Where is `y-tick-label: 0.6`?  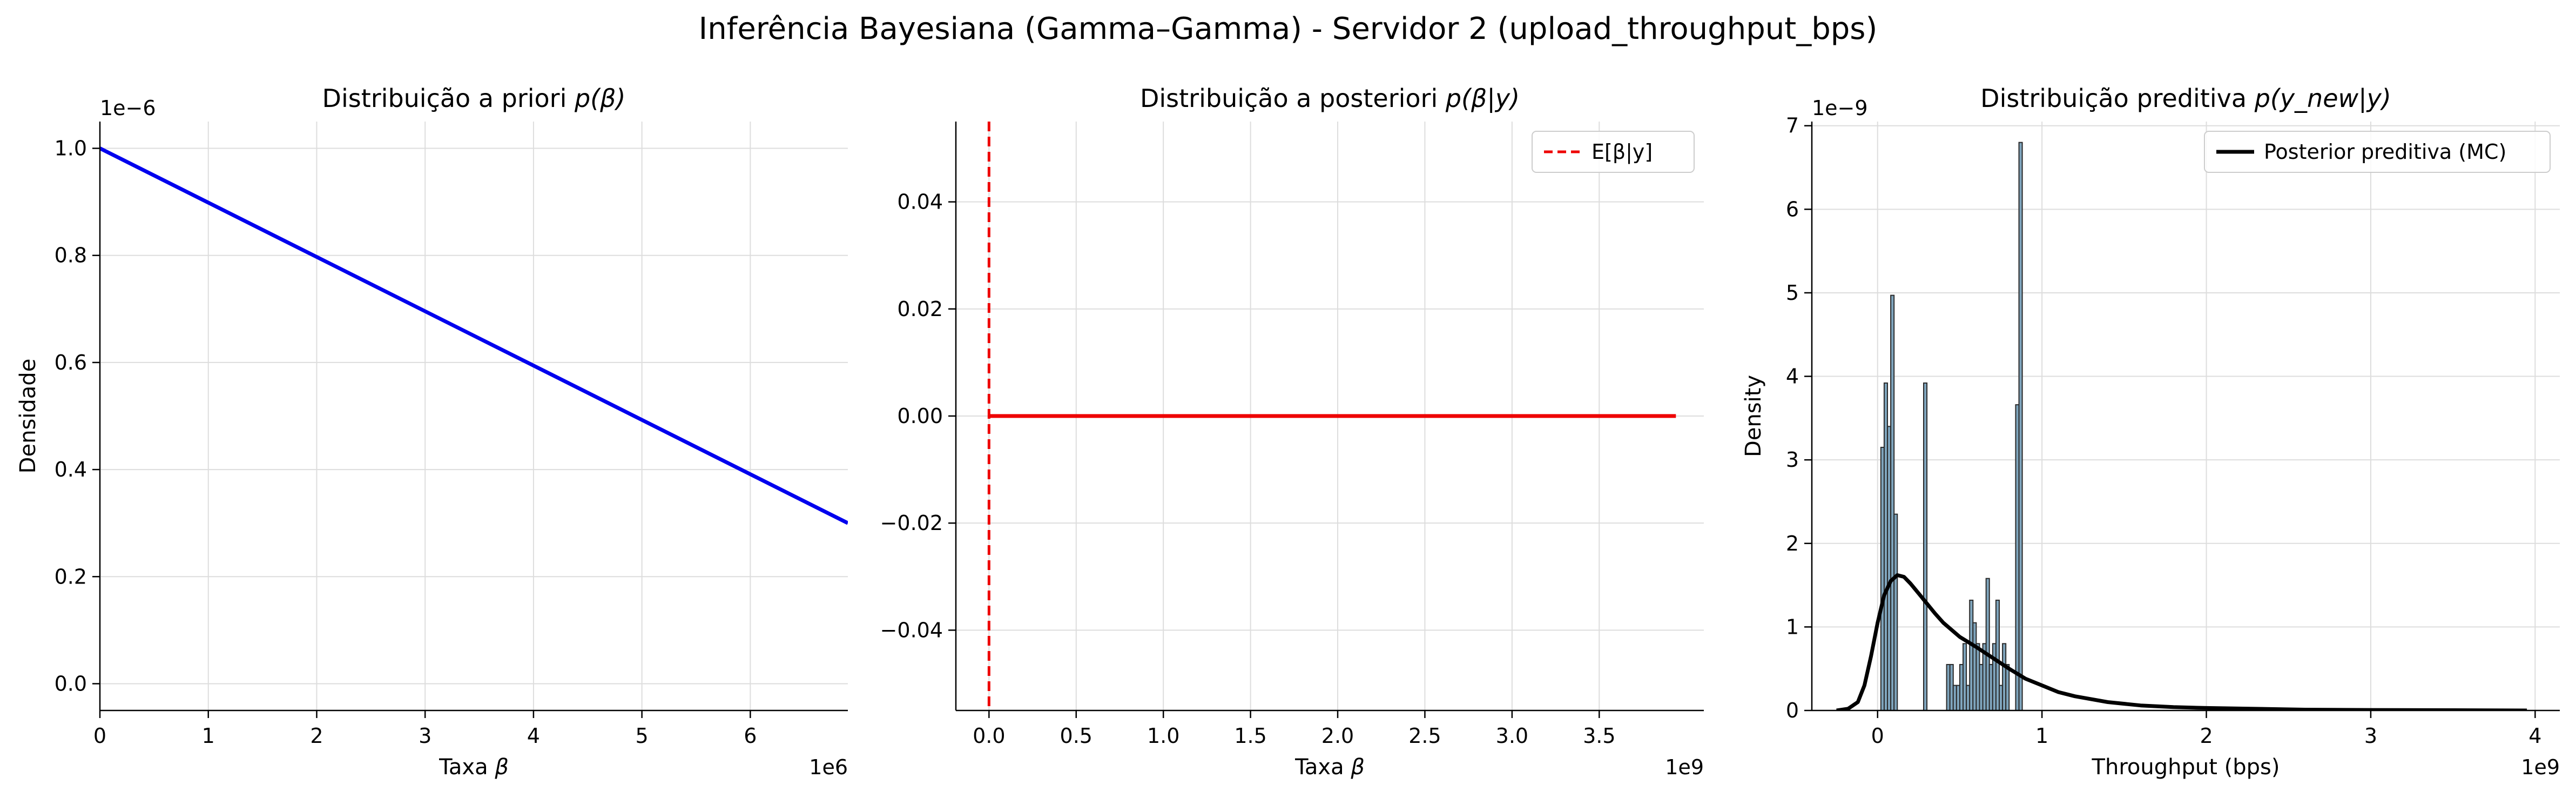 y-tick-label: 0.6 is located at coordinates (71, 363).